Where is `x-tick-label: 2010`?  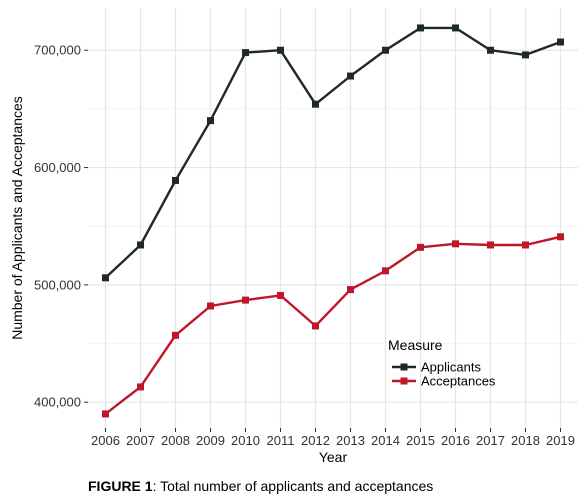 x-tick-label: 2010 is located at coordinates (245, 440).